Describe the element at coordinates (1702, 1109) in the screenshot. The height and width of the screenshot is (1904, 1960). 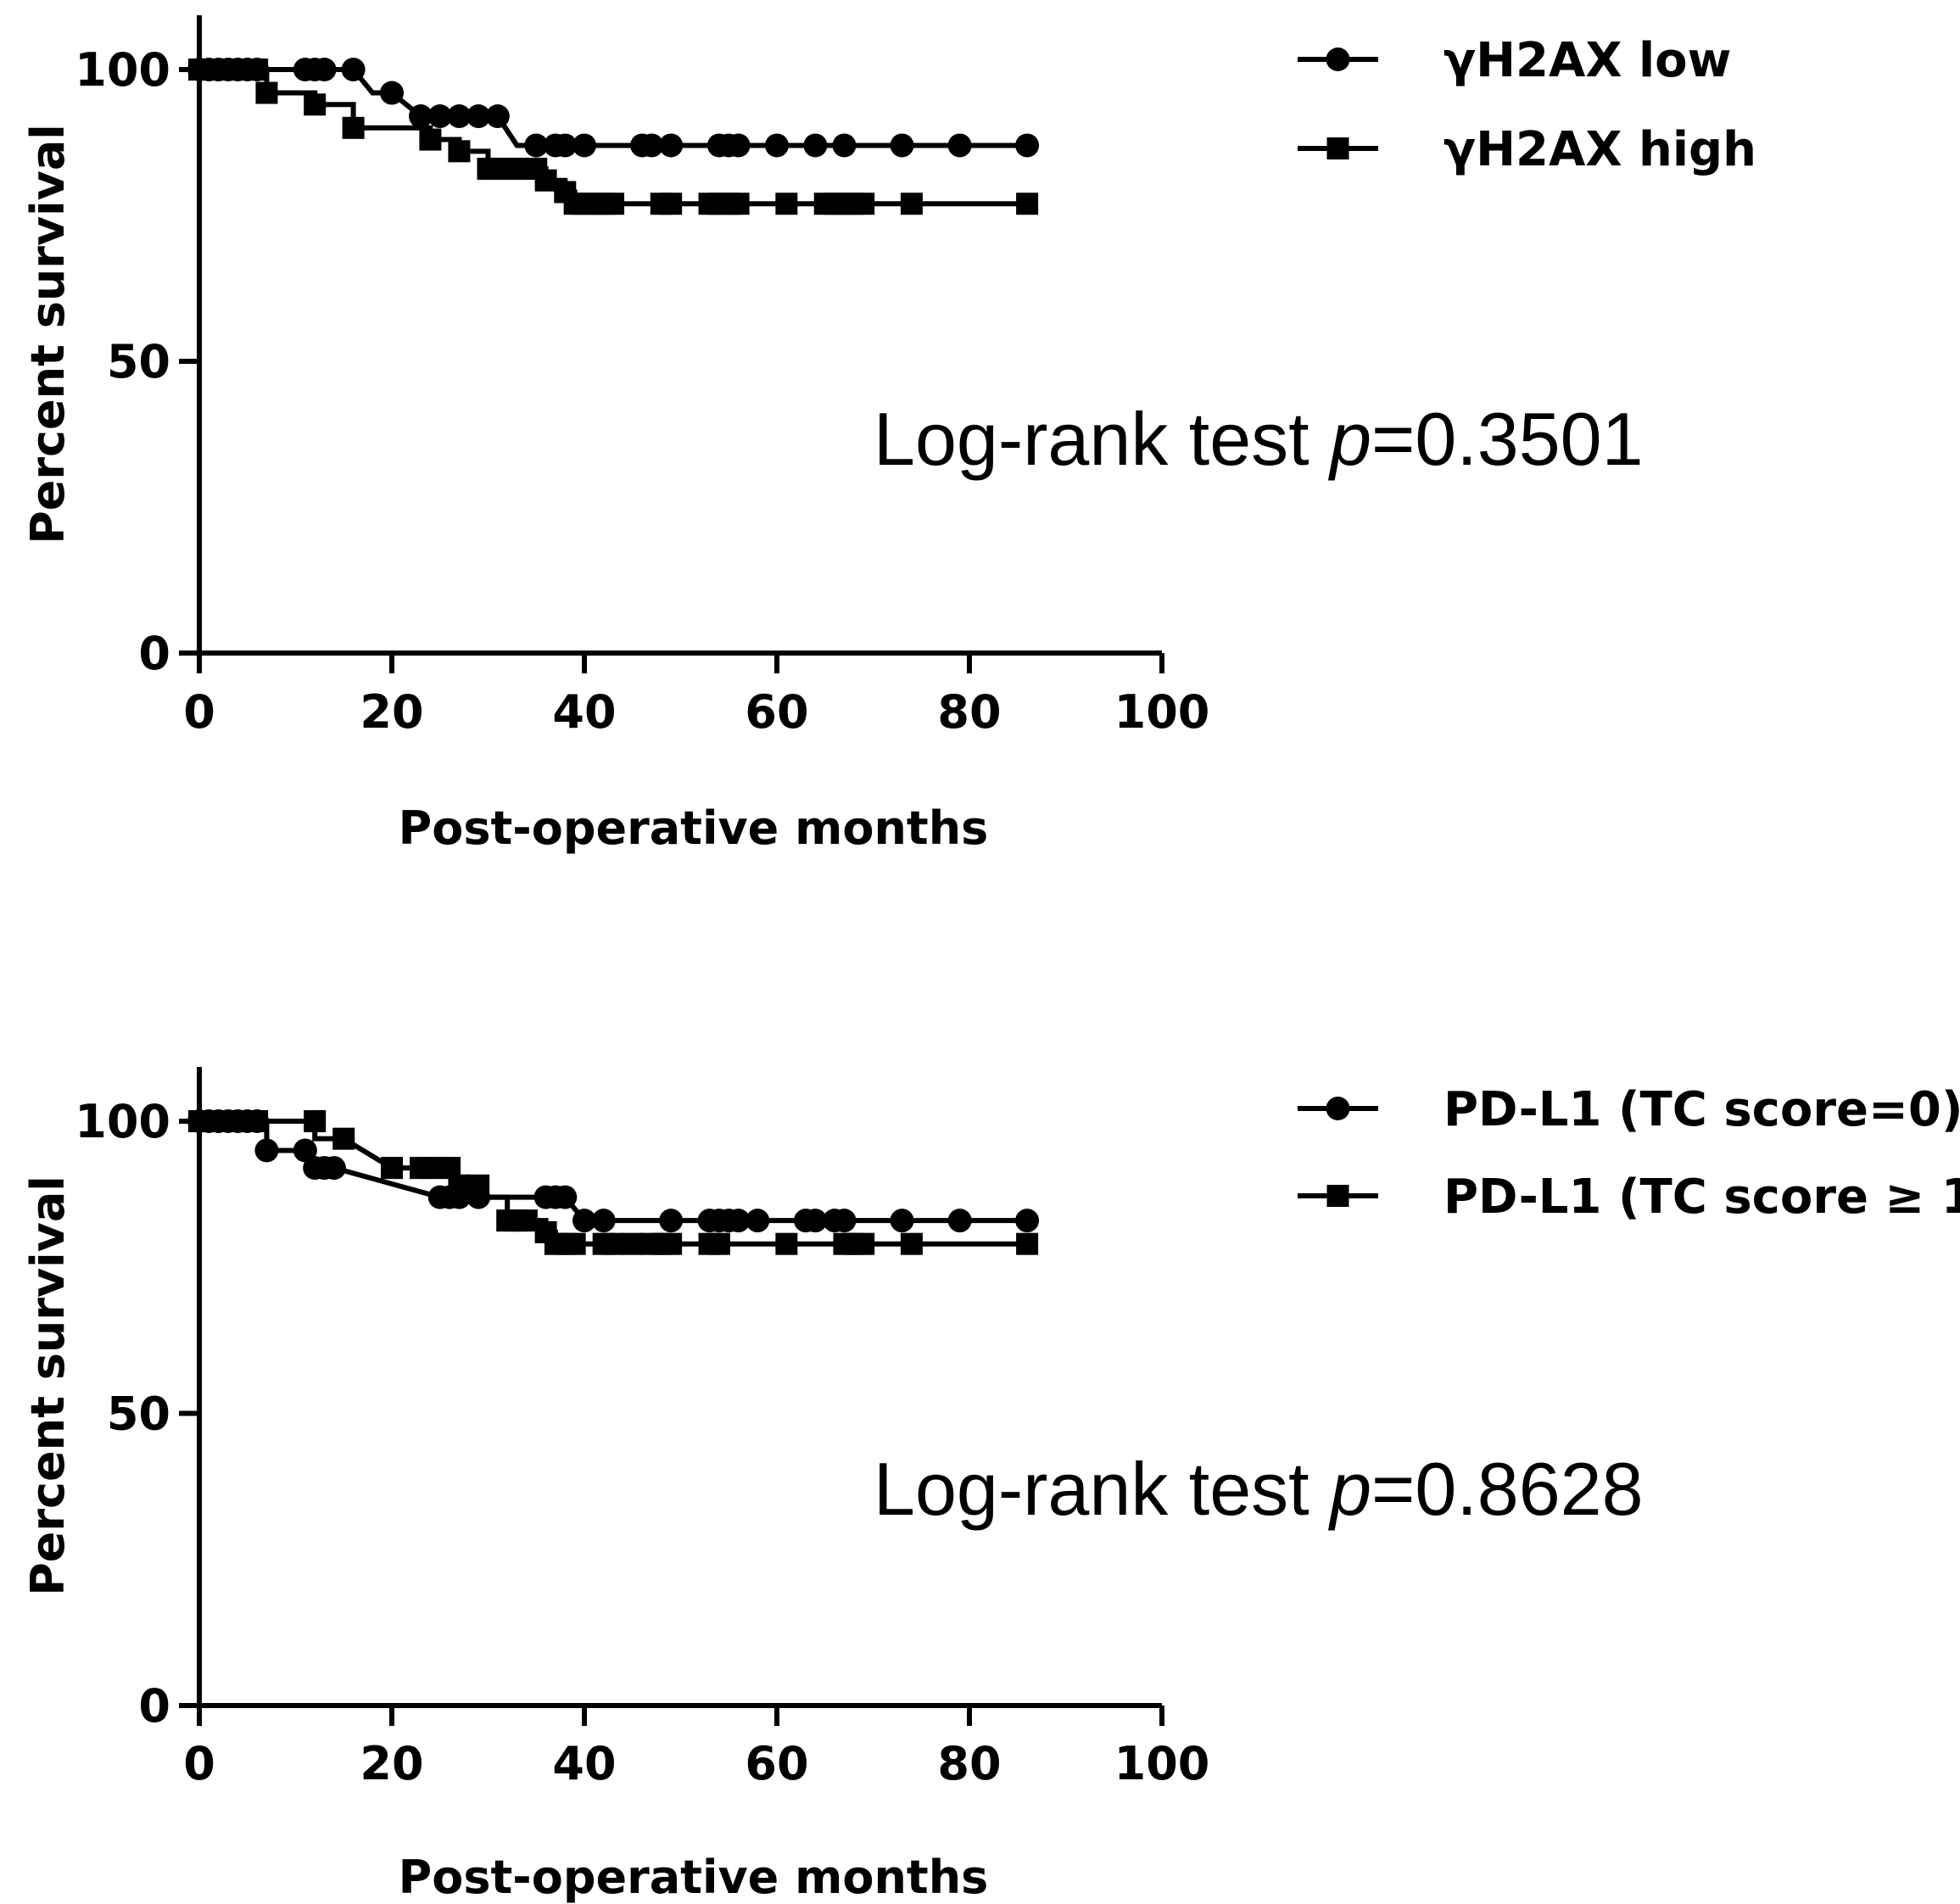
I see `legend-label: PD-L1 (TC score=0)` at that location.